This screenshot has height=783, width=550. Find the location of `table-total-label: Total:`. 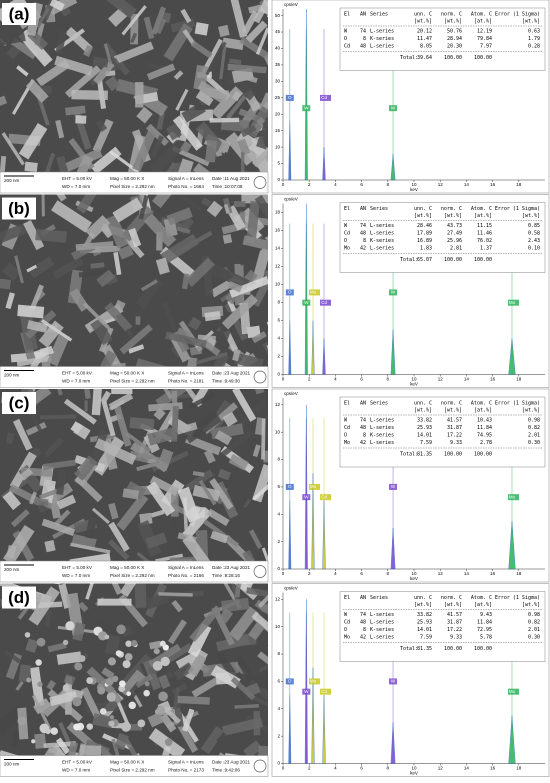

table-total-label: Total: is located at coordinates (409, 260).